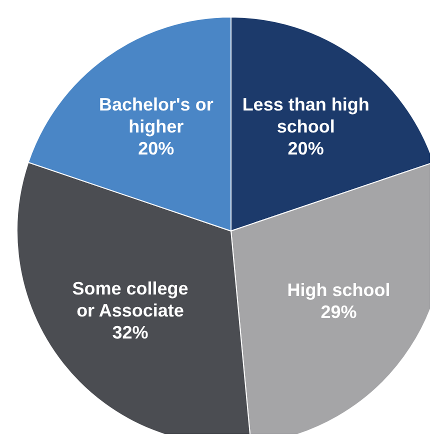 The height and width of the screenshot is (442, 438). I want to click on data-label: 29%, so click(338, 312).